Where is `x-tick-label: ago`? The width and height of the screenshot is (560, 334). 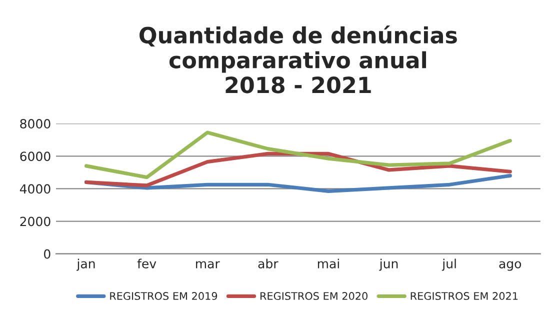 x-tick-label: ago is located at coordinates (510, 266).